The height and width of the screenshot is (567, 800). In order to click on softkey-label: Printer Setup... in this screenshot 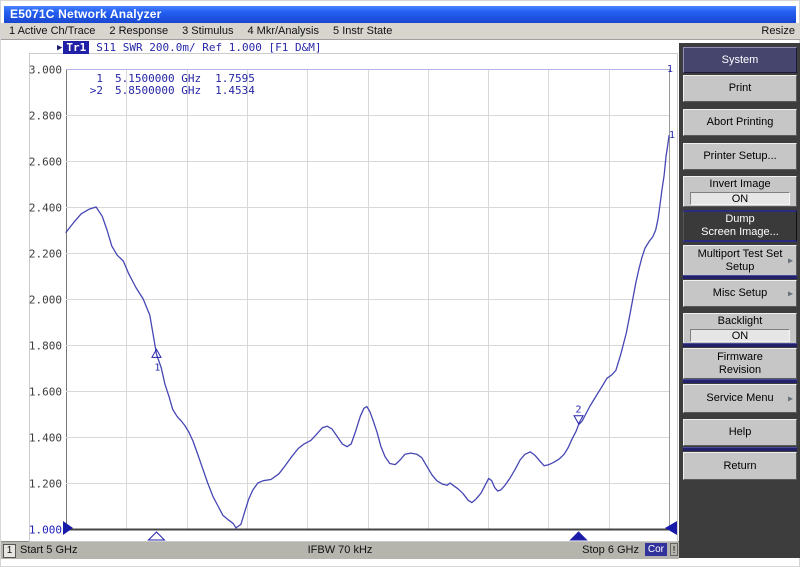, I will do `click(740, 156)`.